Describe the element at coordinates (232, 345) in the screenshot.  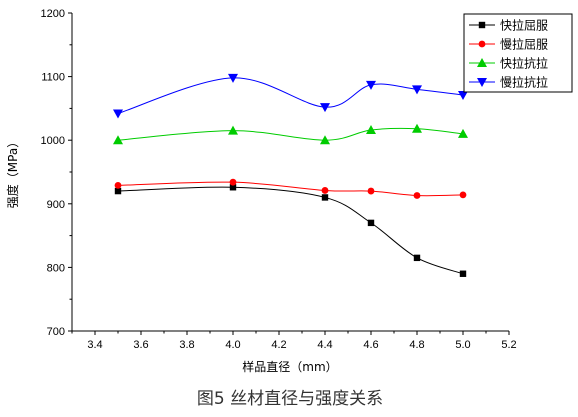
I see `x-tick-label: 4.0` at that location.